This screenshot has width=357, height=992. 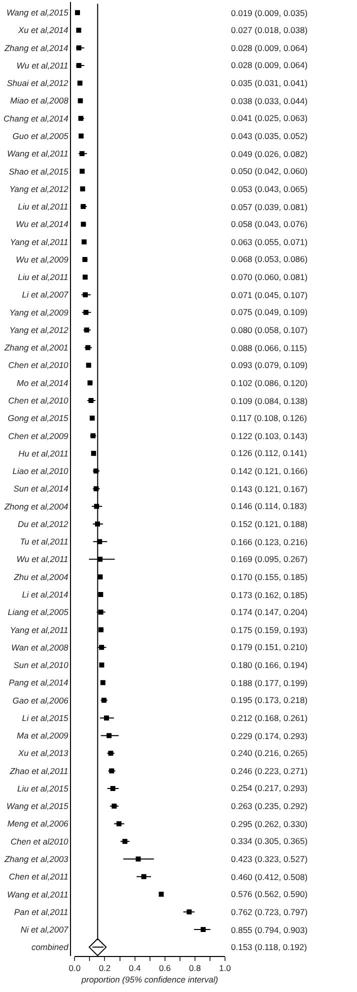 I want to click on y-tick-label: Sun et al,2010, so click(x=41, y=665).